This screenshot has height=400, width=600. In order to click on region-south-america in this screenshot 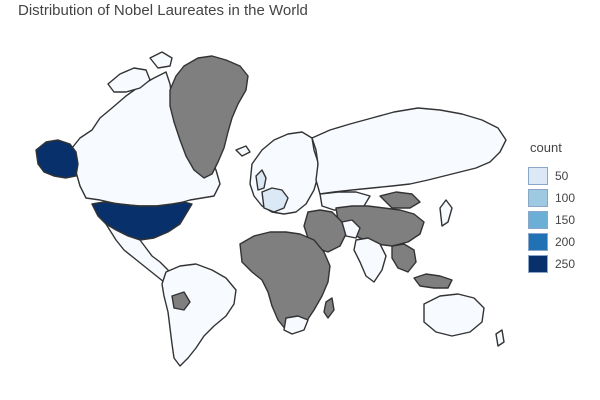, I will do `click(199, 315)`.